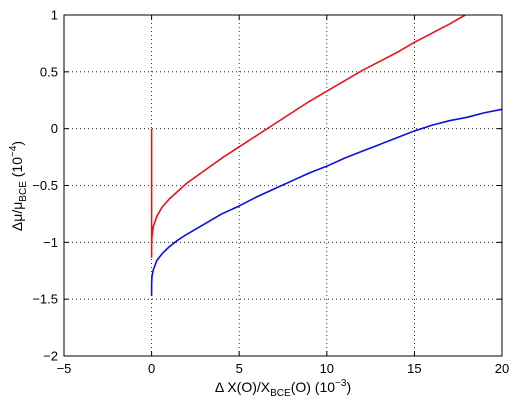 Image resolution: width=520 pixels, height=403 pixels. Describe the element at coordinates (502, 368) in the screenshot. I see `x-tick-label: 20` at that location.